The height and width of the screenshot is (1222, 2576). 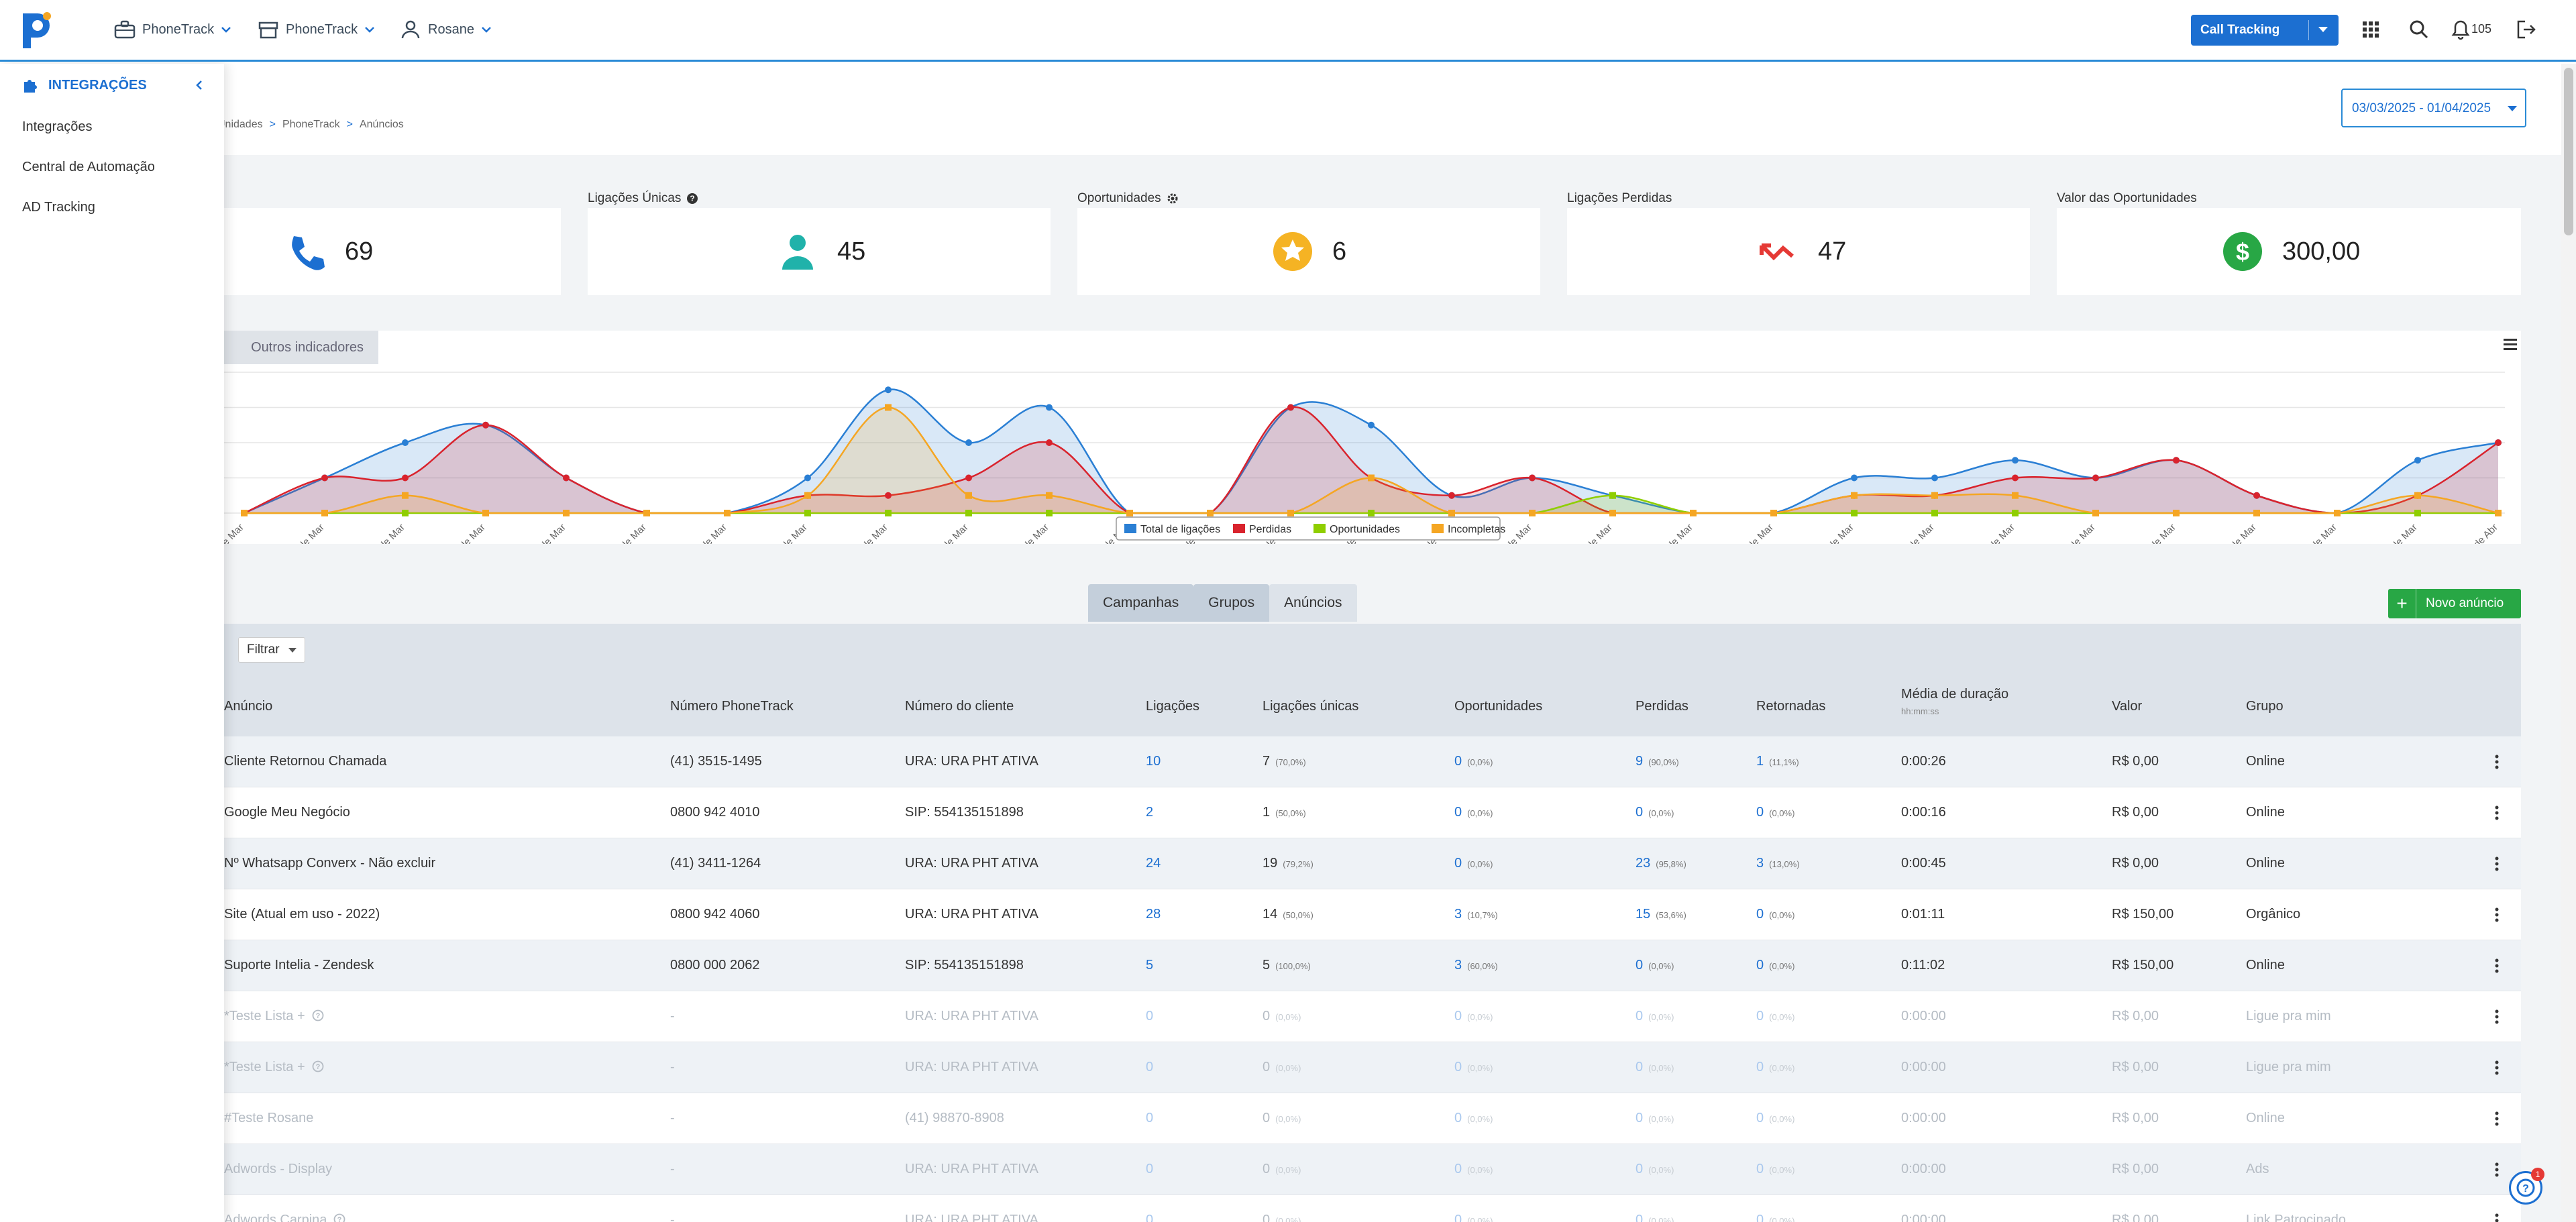 What do you see at coordinates (1141, 603) in the screenshot?
I see `tab-campanhas: Campanhas` at bounding box center [1141, 603].